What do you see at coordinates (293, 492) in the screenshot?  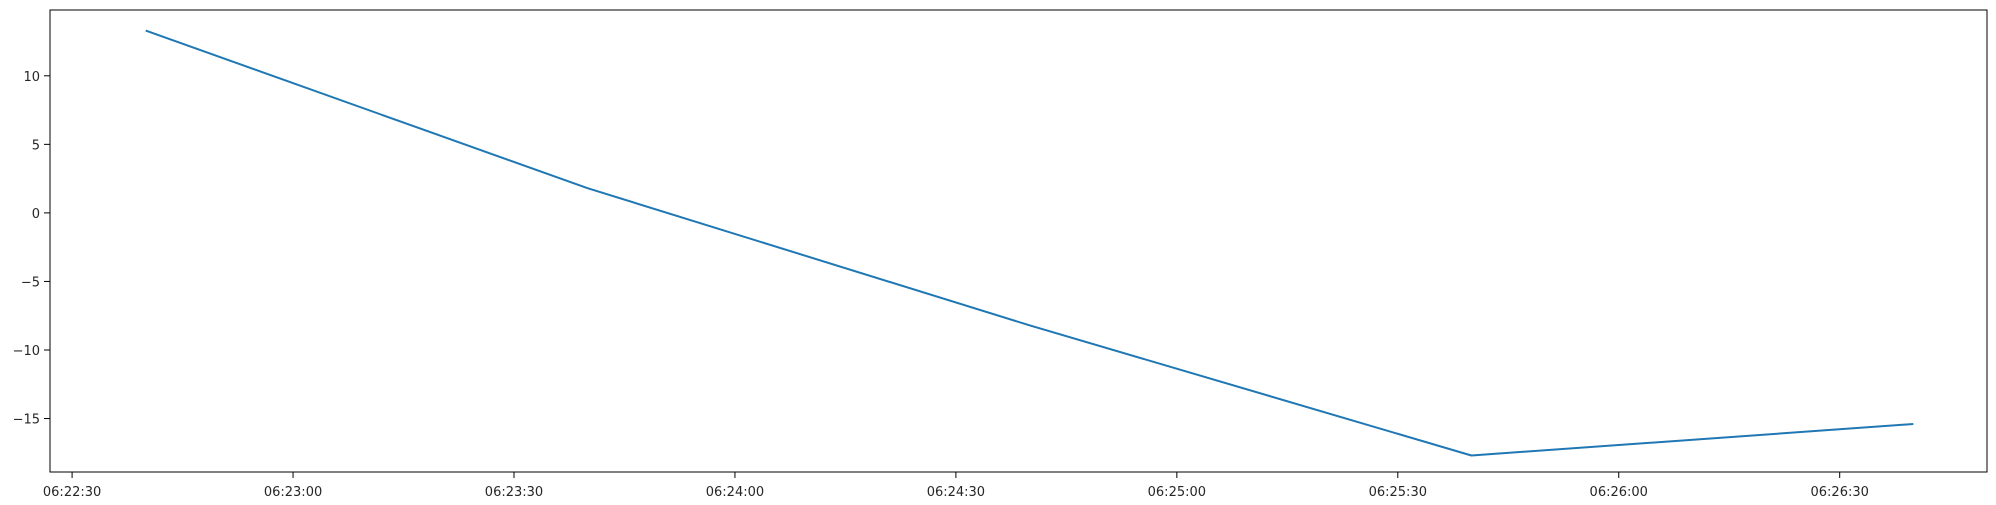 I see `x-tick-label: 06:23:00` at bounding box center [293, 492].